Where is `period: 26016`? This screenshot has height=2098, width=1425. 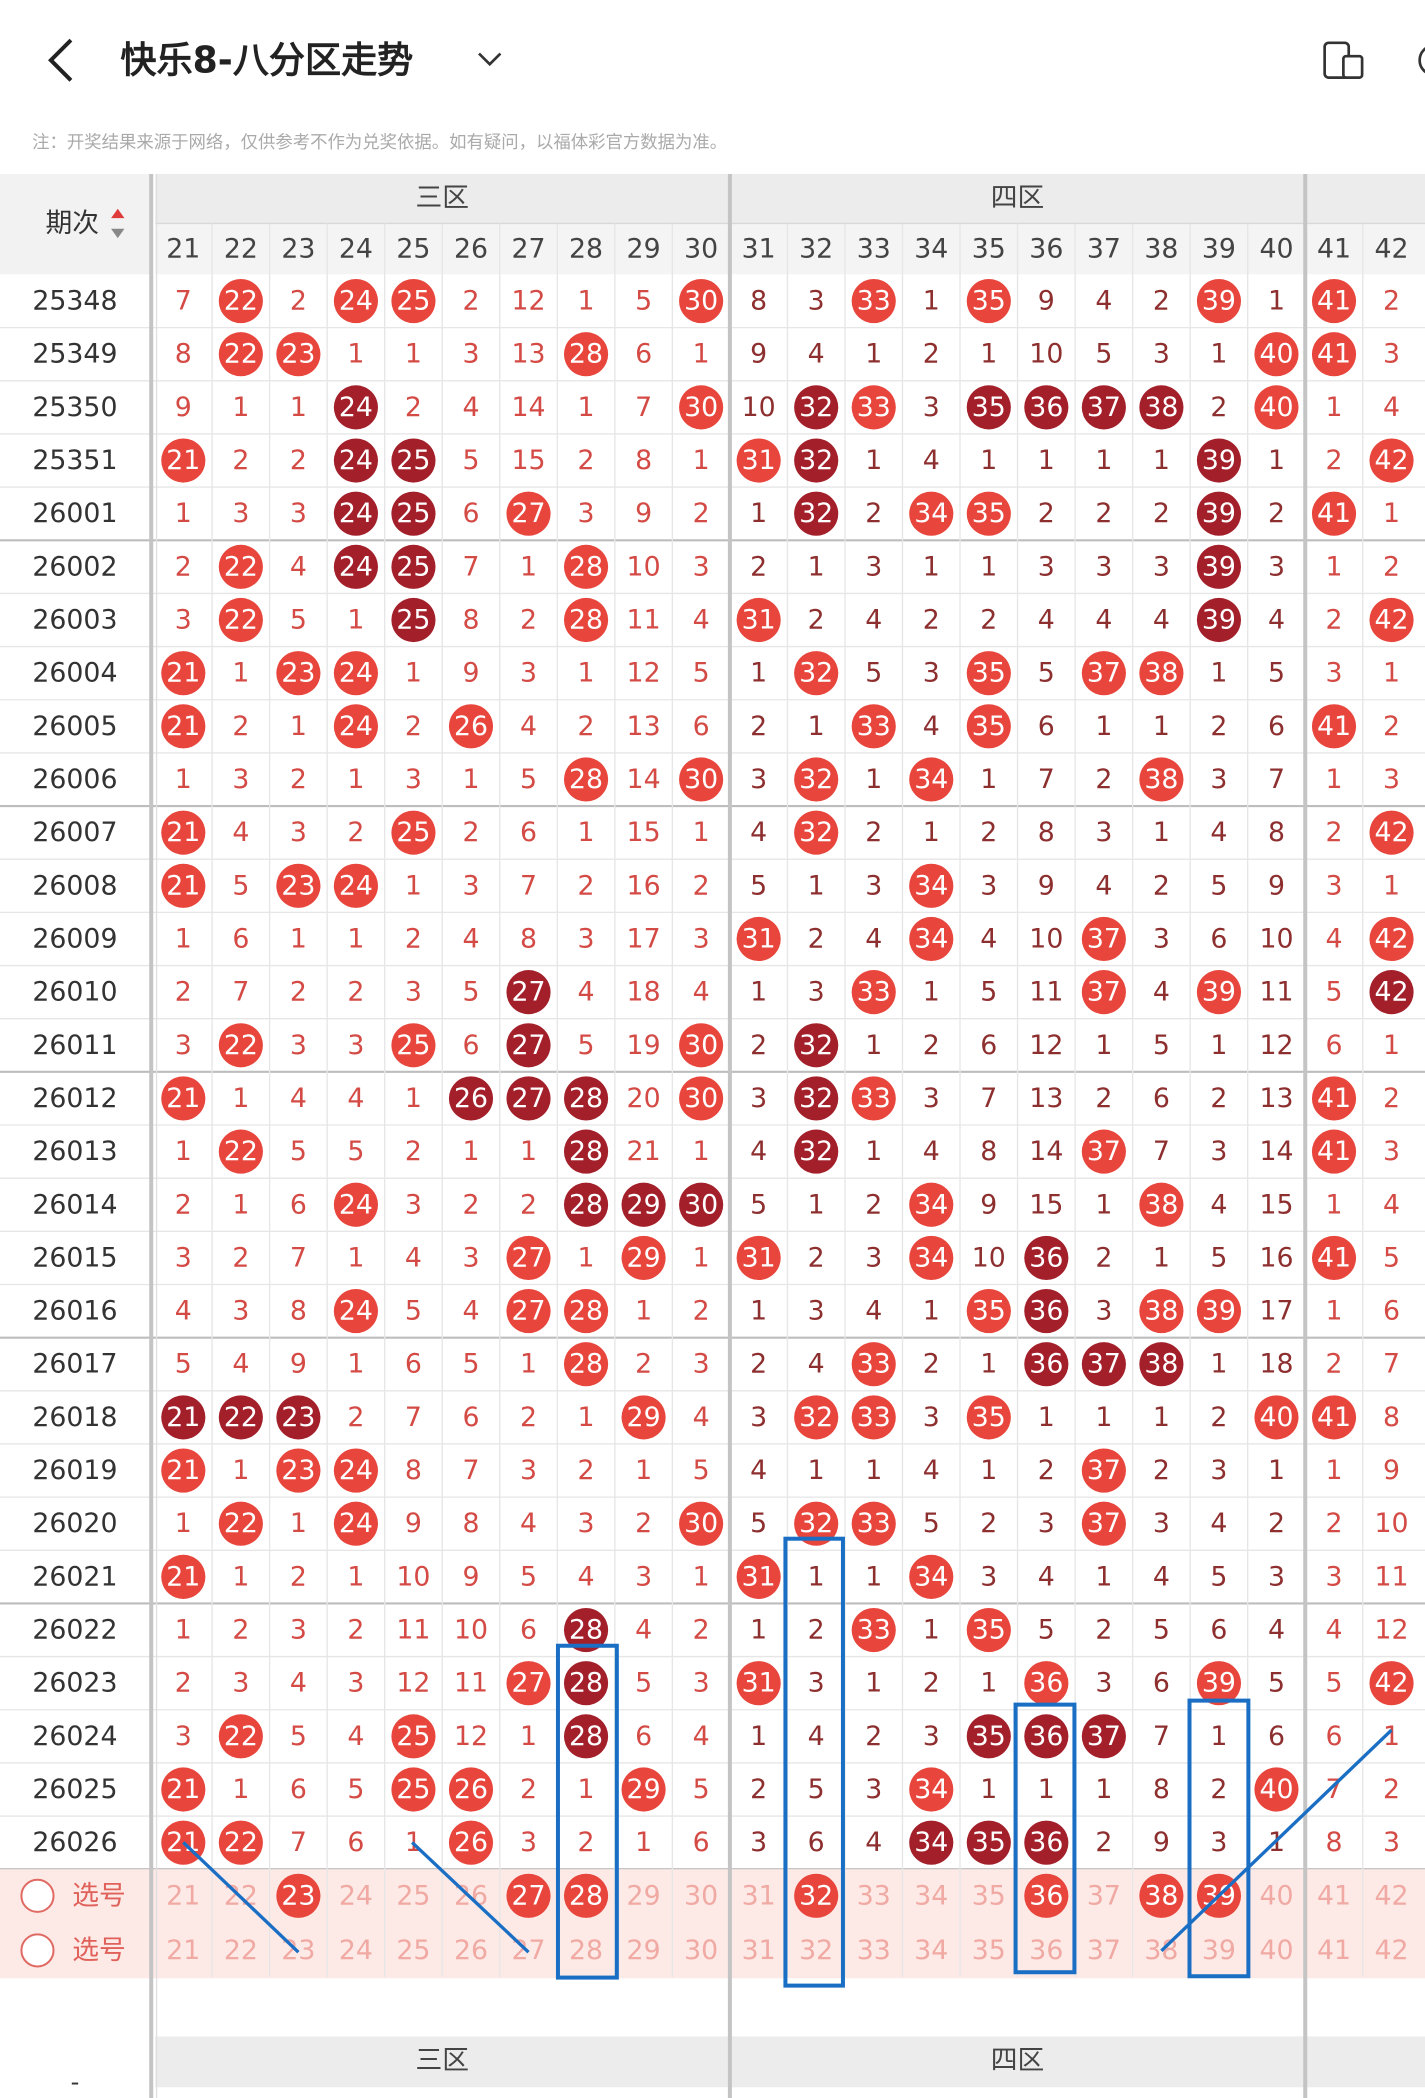
period: 26016 is located at coordinates (74, 1311).